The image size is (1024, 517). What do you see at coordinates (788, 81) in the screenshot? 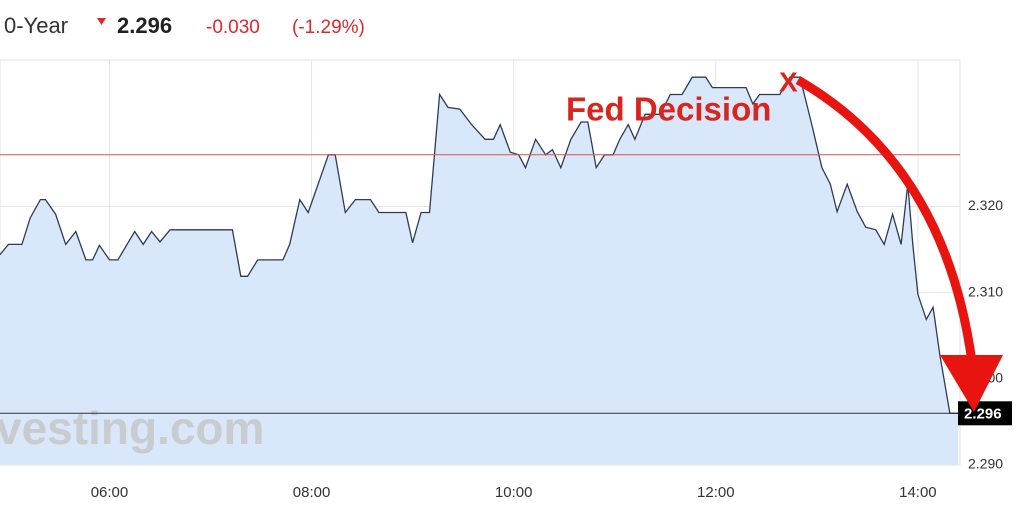
I see `annotation: X` at bounding box center [788, 81].